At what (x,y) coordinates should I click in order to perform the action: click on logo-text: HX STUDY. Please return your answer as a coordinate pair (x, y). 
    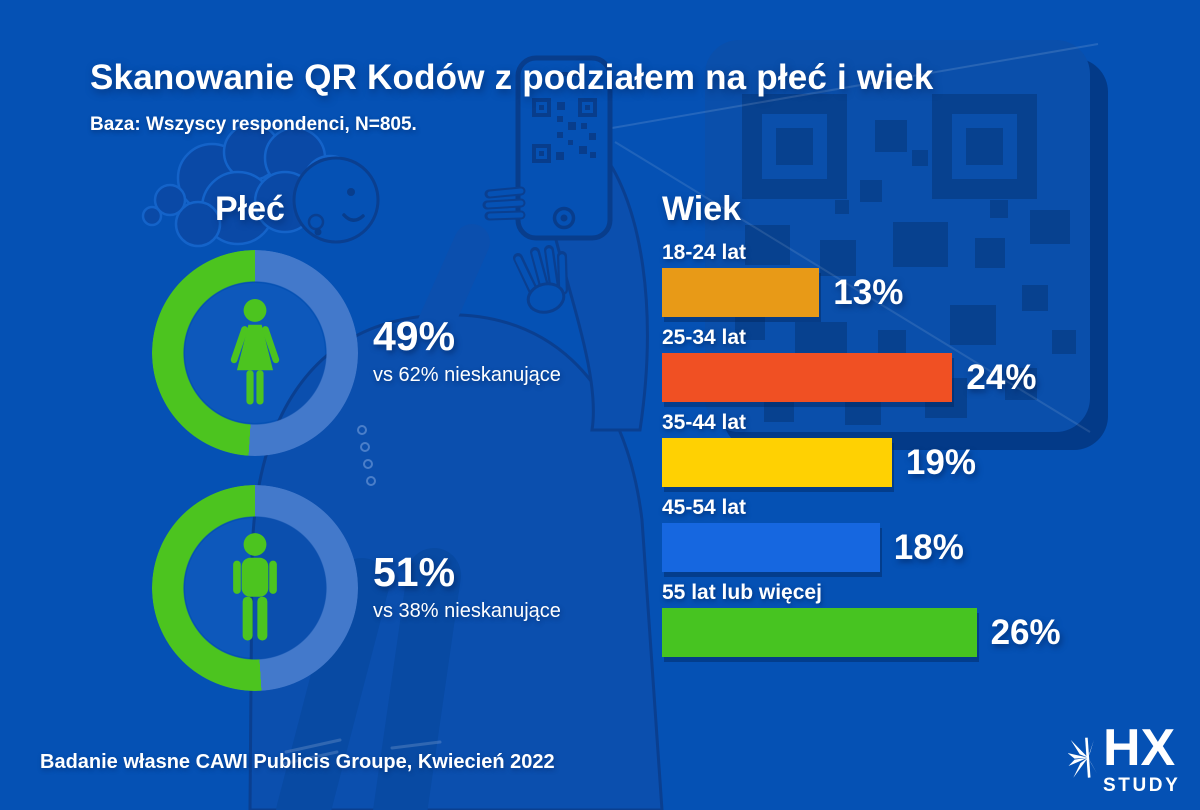
    Looking at the image, I should click on (1142, 758).